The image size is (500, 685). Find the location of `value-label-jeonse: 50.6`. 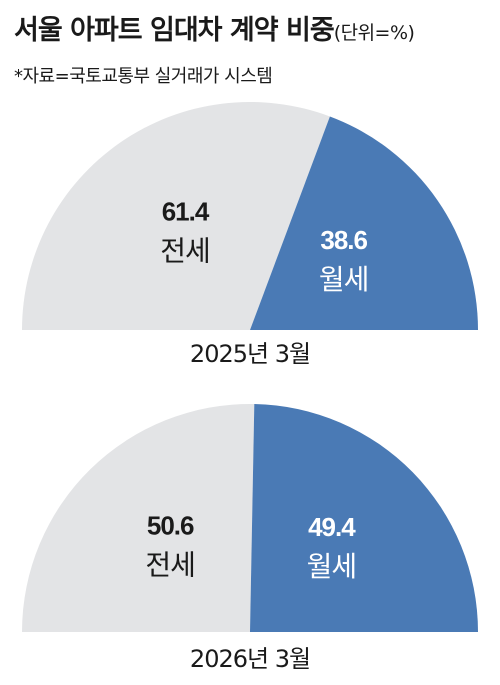

value-label-jeonse: 50.6 is located at coordinates (170, 526).